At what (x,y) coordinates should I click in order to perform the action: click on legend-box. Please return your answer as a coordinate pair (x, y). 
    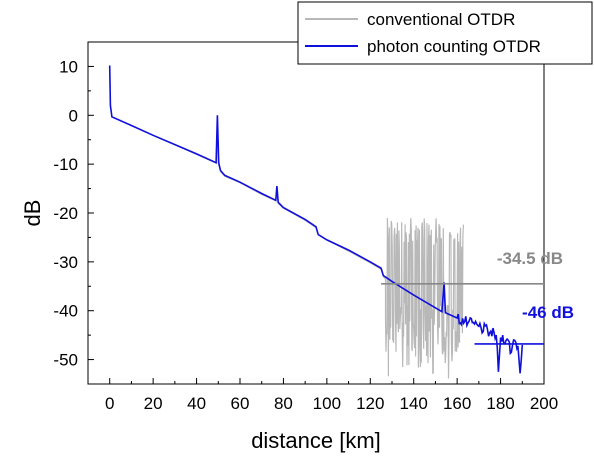
    Looking at the image, I should click on (445, 33).